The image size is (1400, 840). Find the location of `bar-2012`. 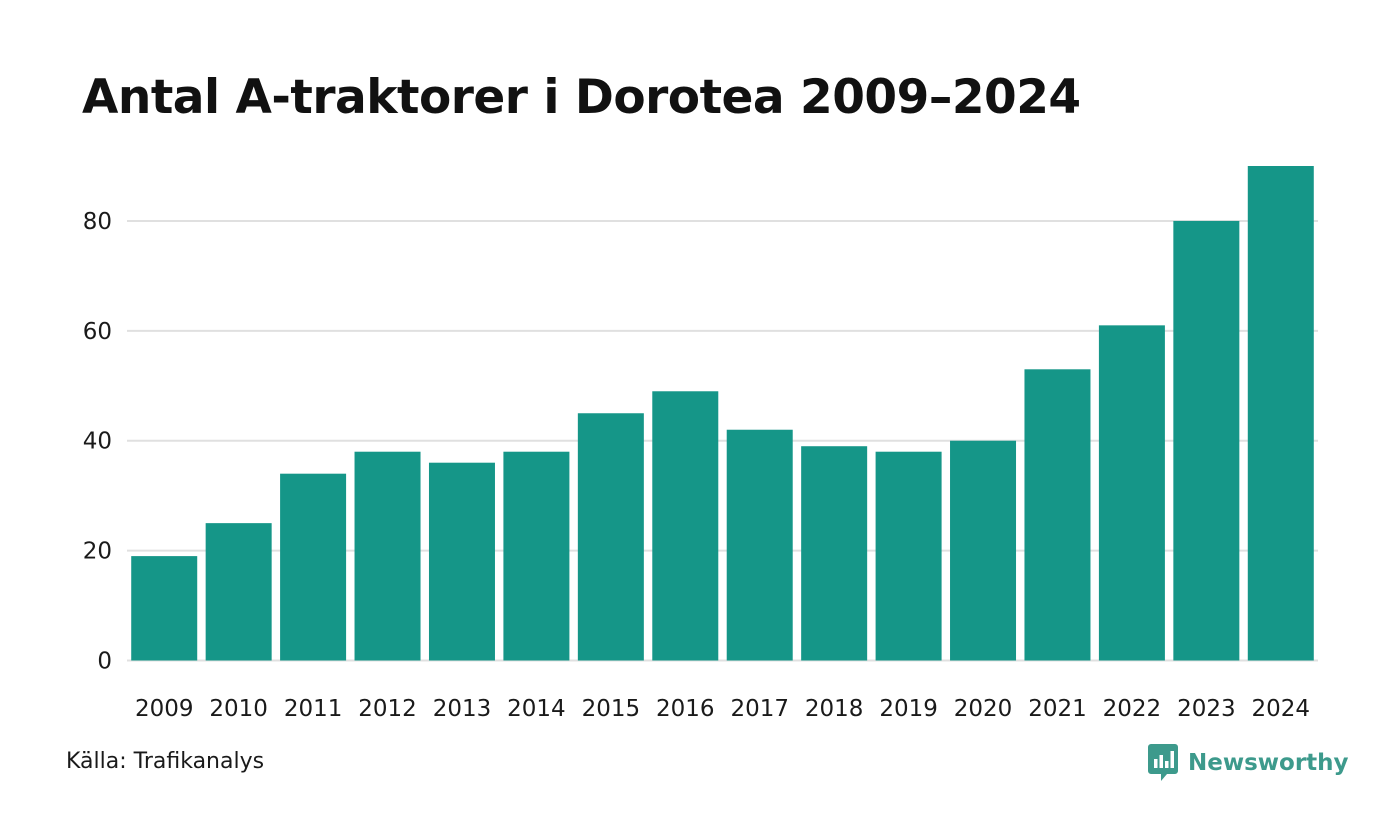

bar-2012 is located at coordinates (387, 556).